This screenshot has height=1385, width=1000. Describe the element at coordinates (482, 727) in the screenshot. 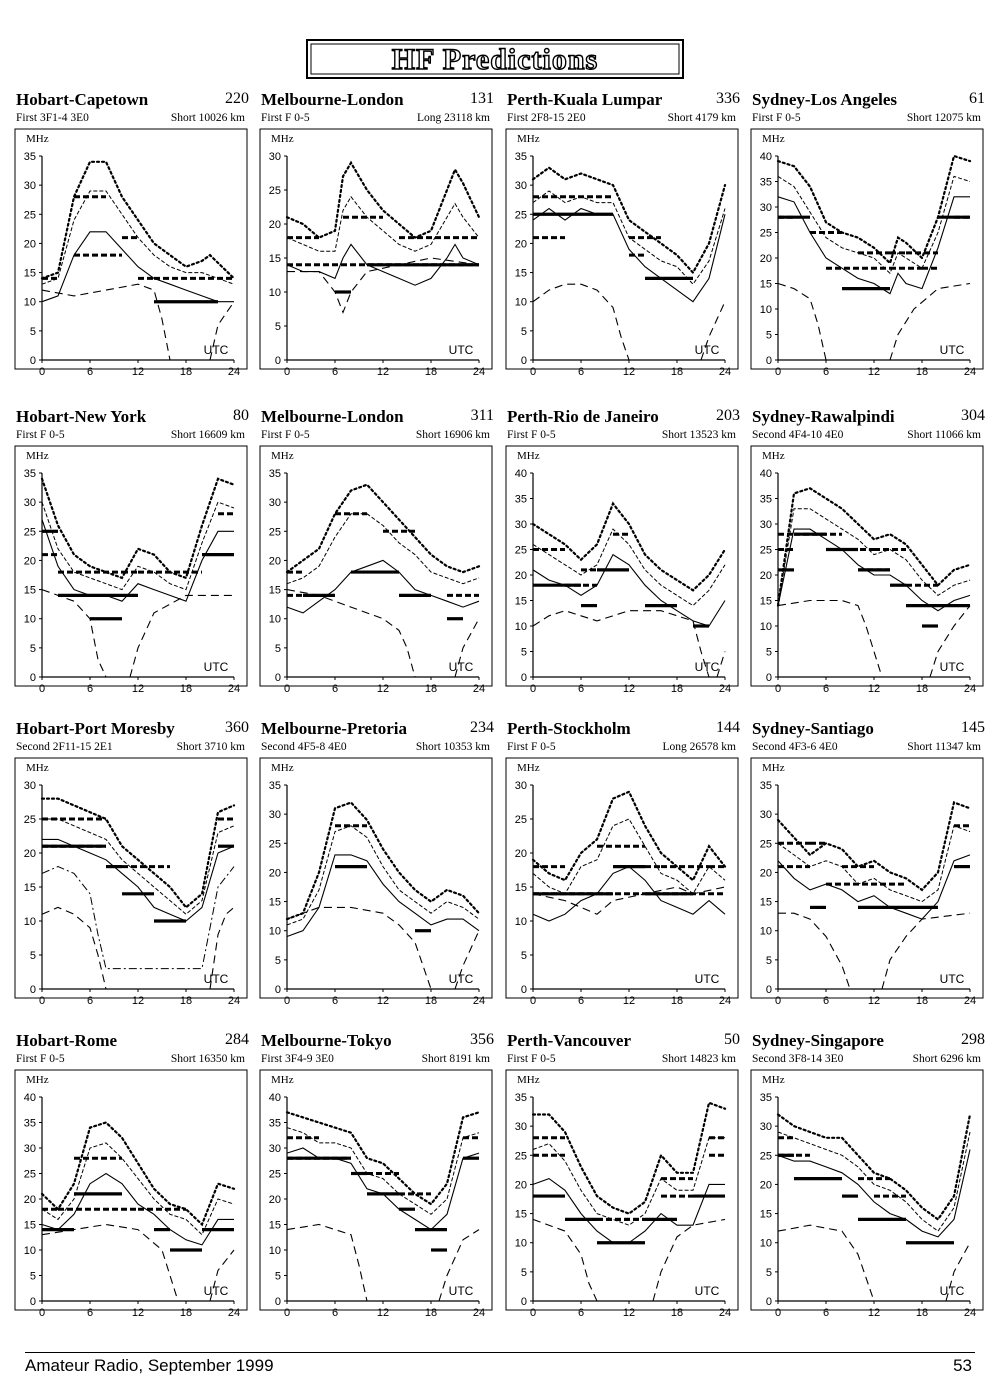

I see `bearing-degrees: 234` at that location.